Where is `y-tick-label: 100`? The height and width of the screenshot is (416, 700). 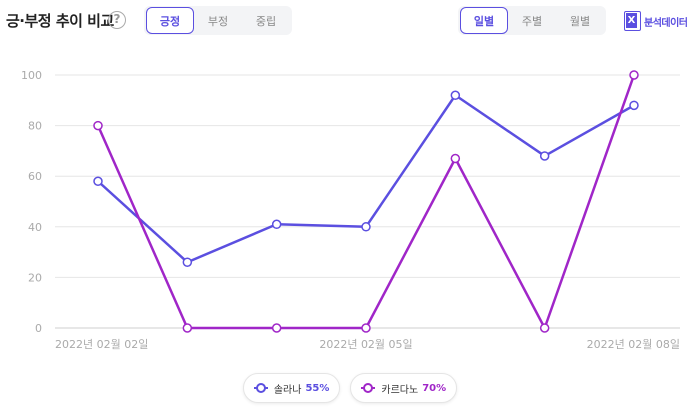
y-tick-label: 100 is located at coordinates (31, 75).